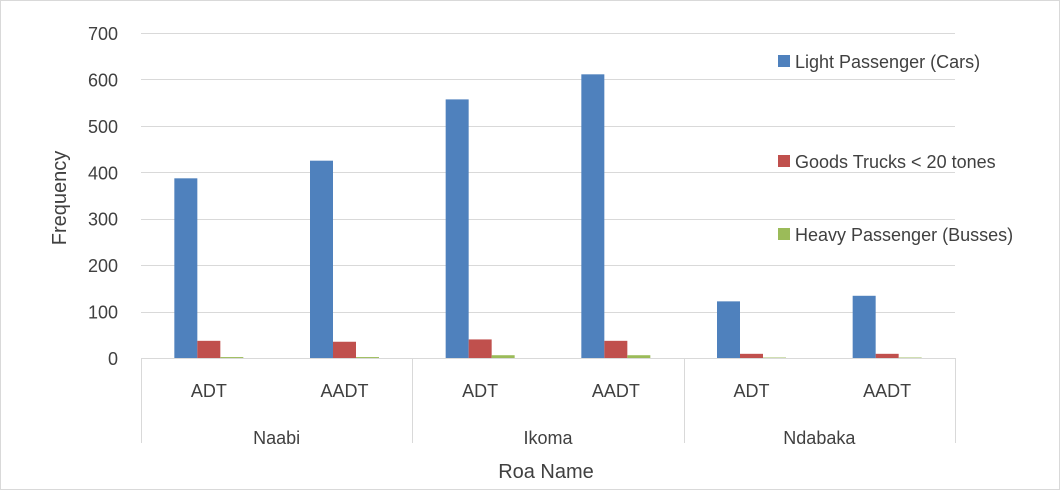 The height and width of the screenshot is (495, 1060). I want to click on y-tick-label: 500, so click(103, 127).